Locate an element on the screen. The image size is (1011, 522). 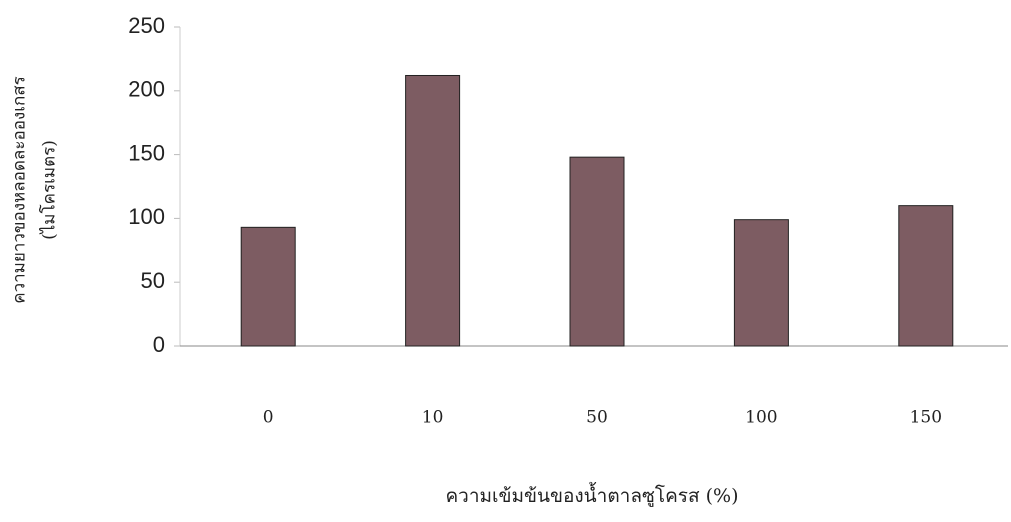
y-axis-label: ความยาวของหลอดละอองเกสร is located at coordinates (20, 190).